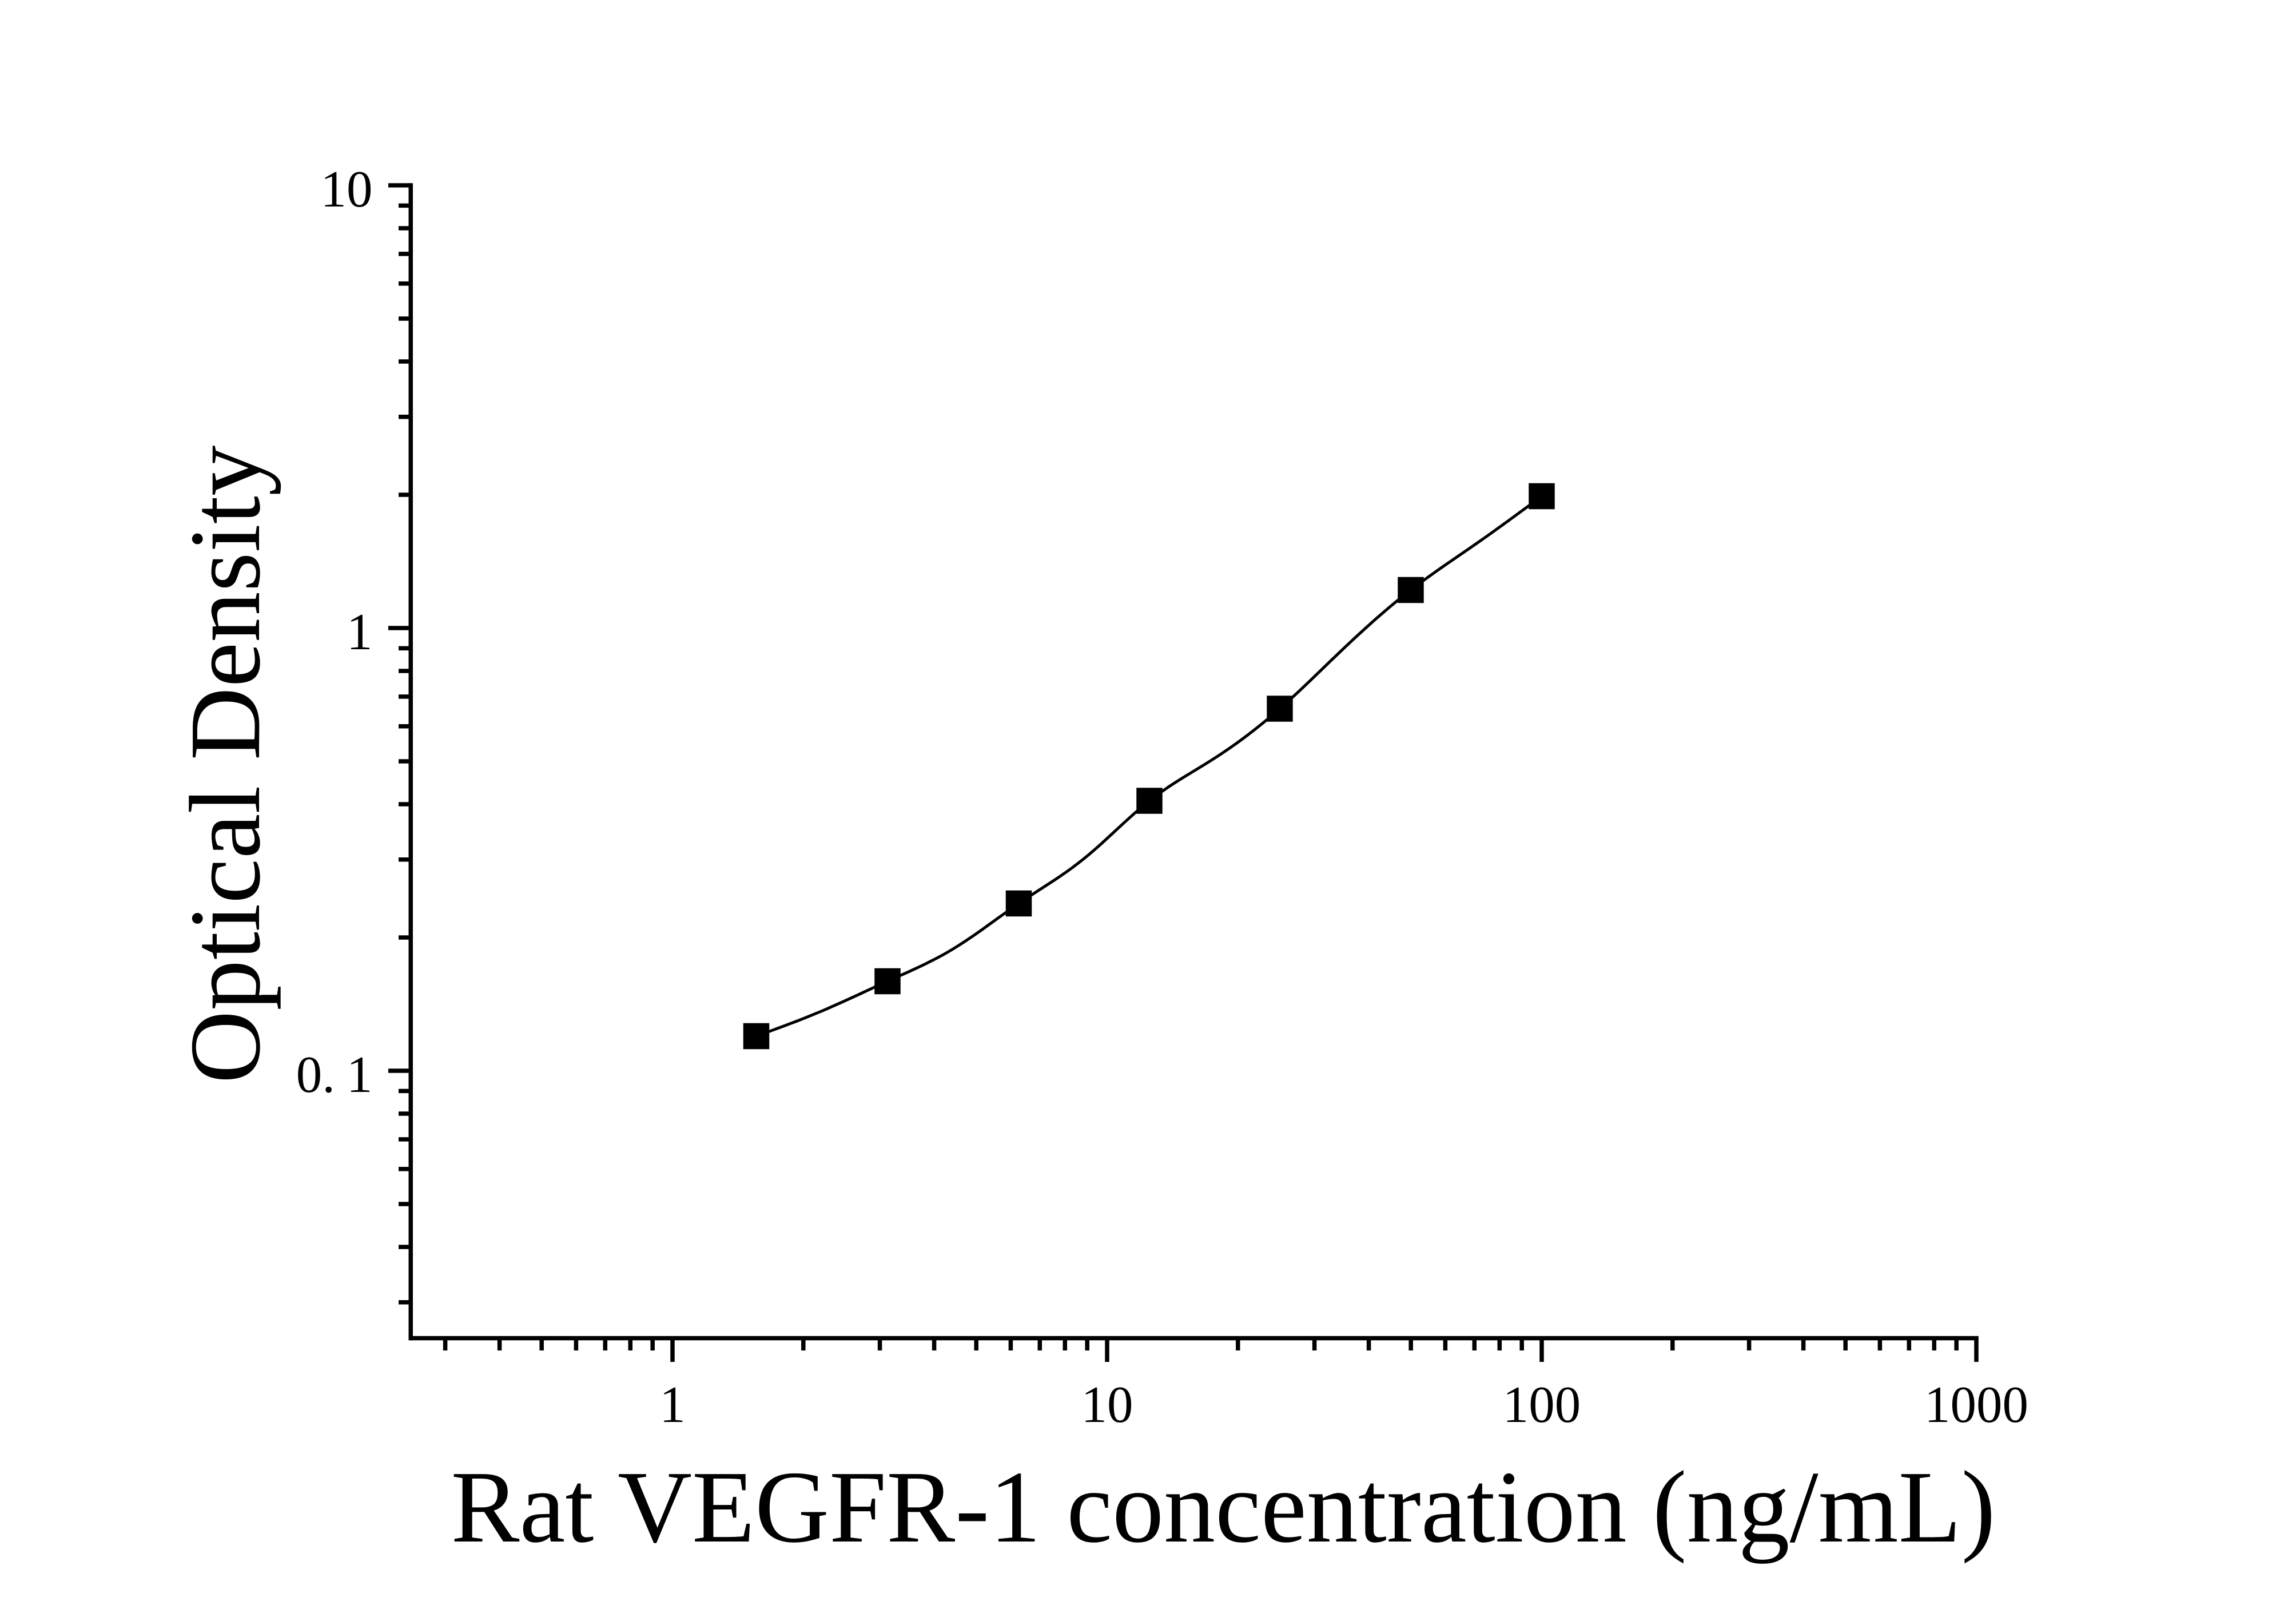 This screenshot has width=2296, height=1605. Describe the element at coordinates (1223, 1507) in the screenshot. I see `svg-text:Rat VEGFR-1 concentration (ng/: Rat VEGFR-1 concentration (ng/mL)` at that location.